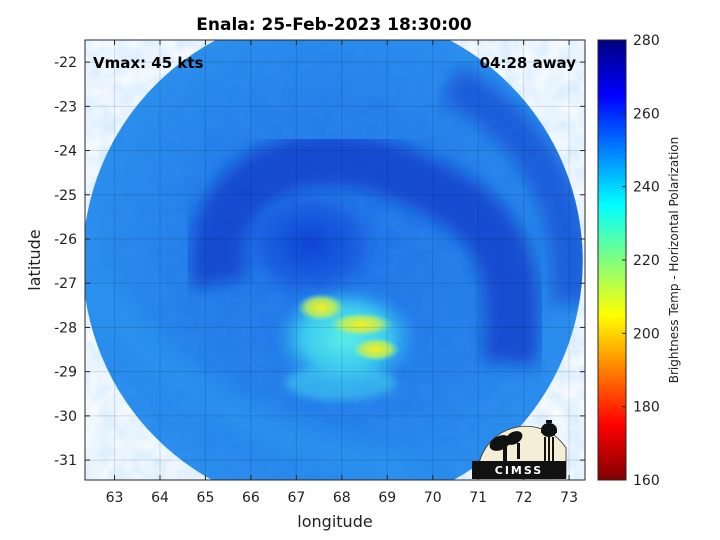 This screenshot has width=720, height=540. Describe the element at coordinates (65, 63) in the screenshot. I see `y-tick-label: -22` at that location.